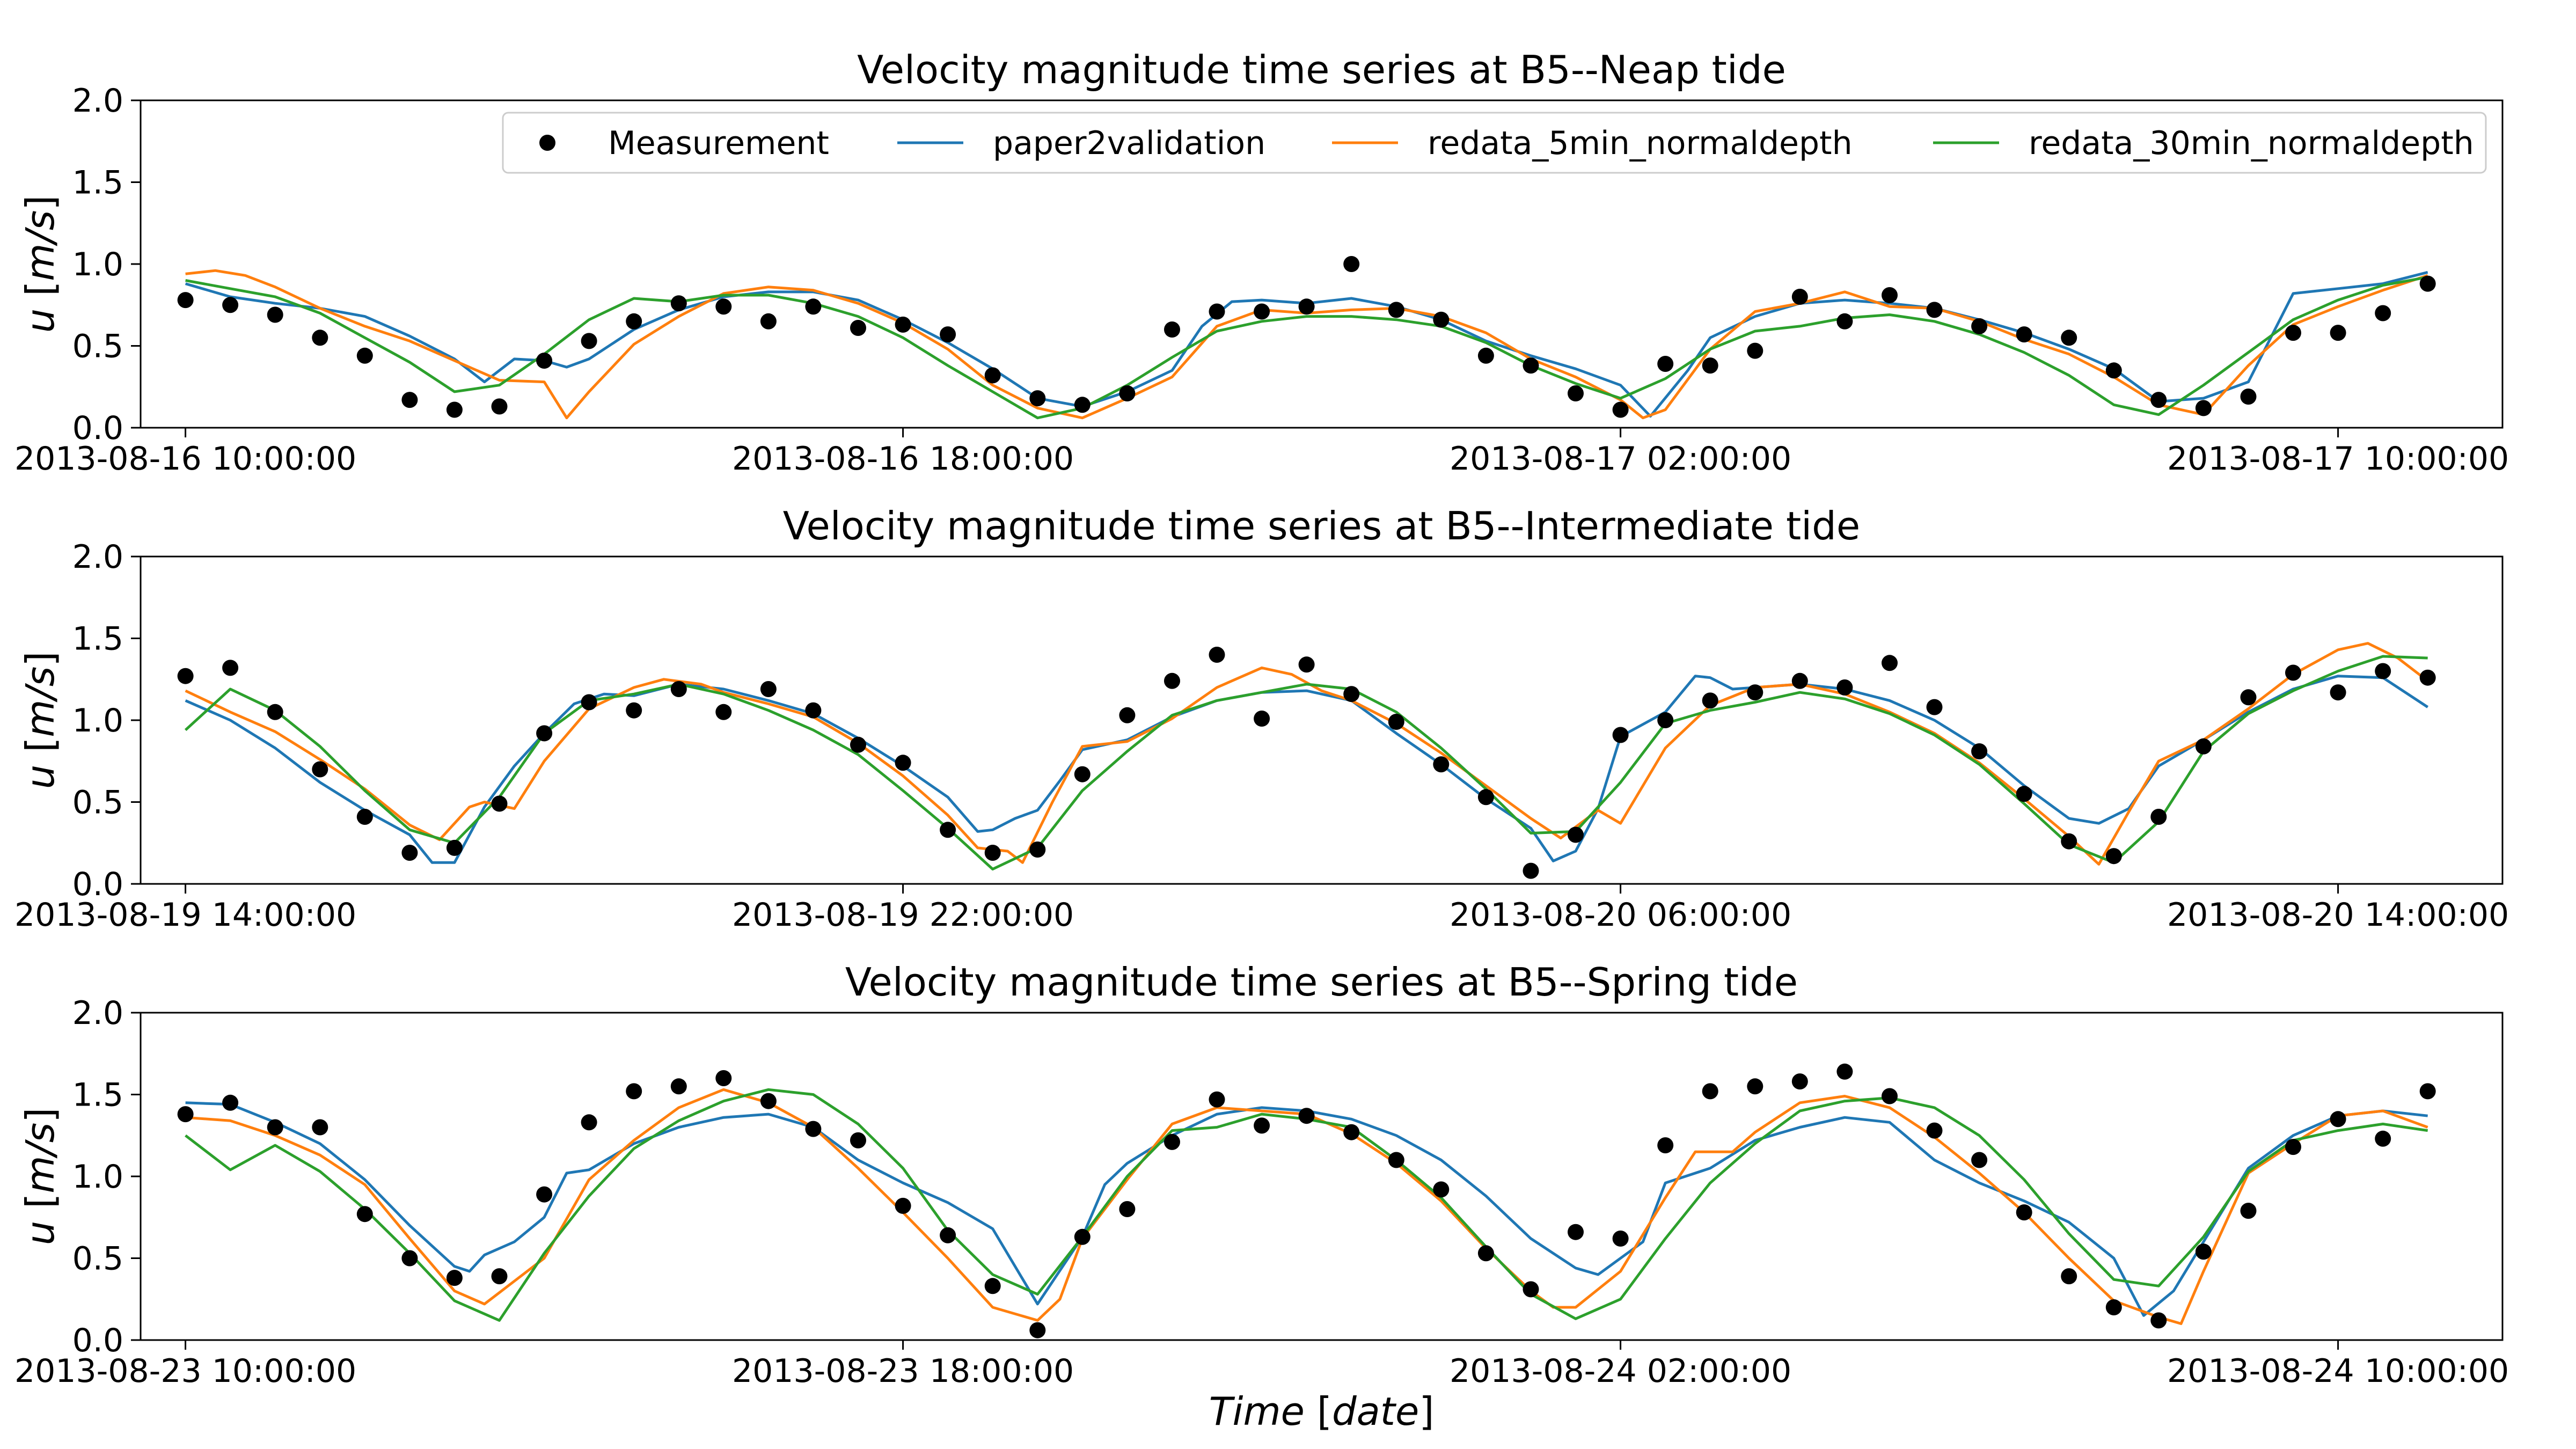 This screenshot has height=1449, width=2576. Describe the element at coordinates (1620, 915) in the screenshot. I see `x-tick-label: 2013-08-20 06:00:00` at that location.